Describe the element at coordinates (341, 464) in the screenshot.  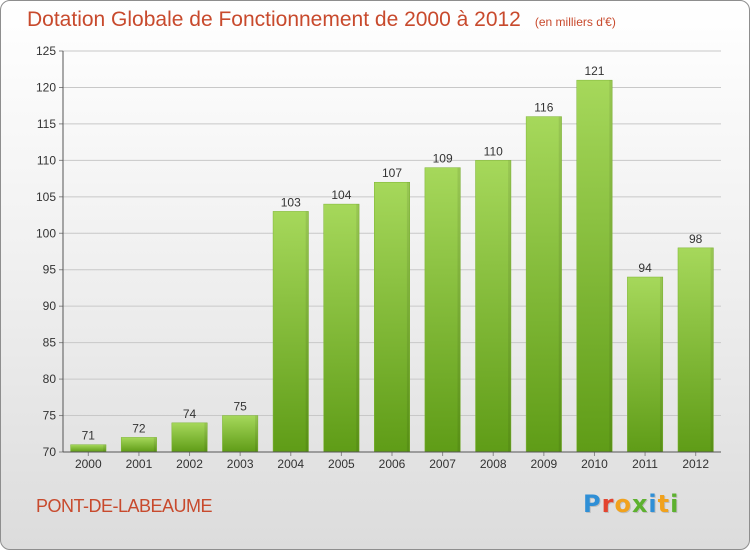
I see `x-tick-label: 2005` at that location.